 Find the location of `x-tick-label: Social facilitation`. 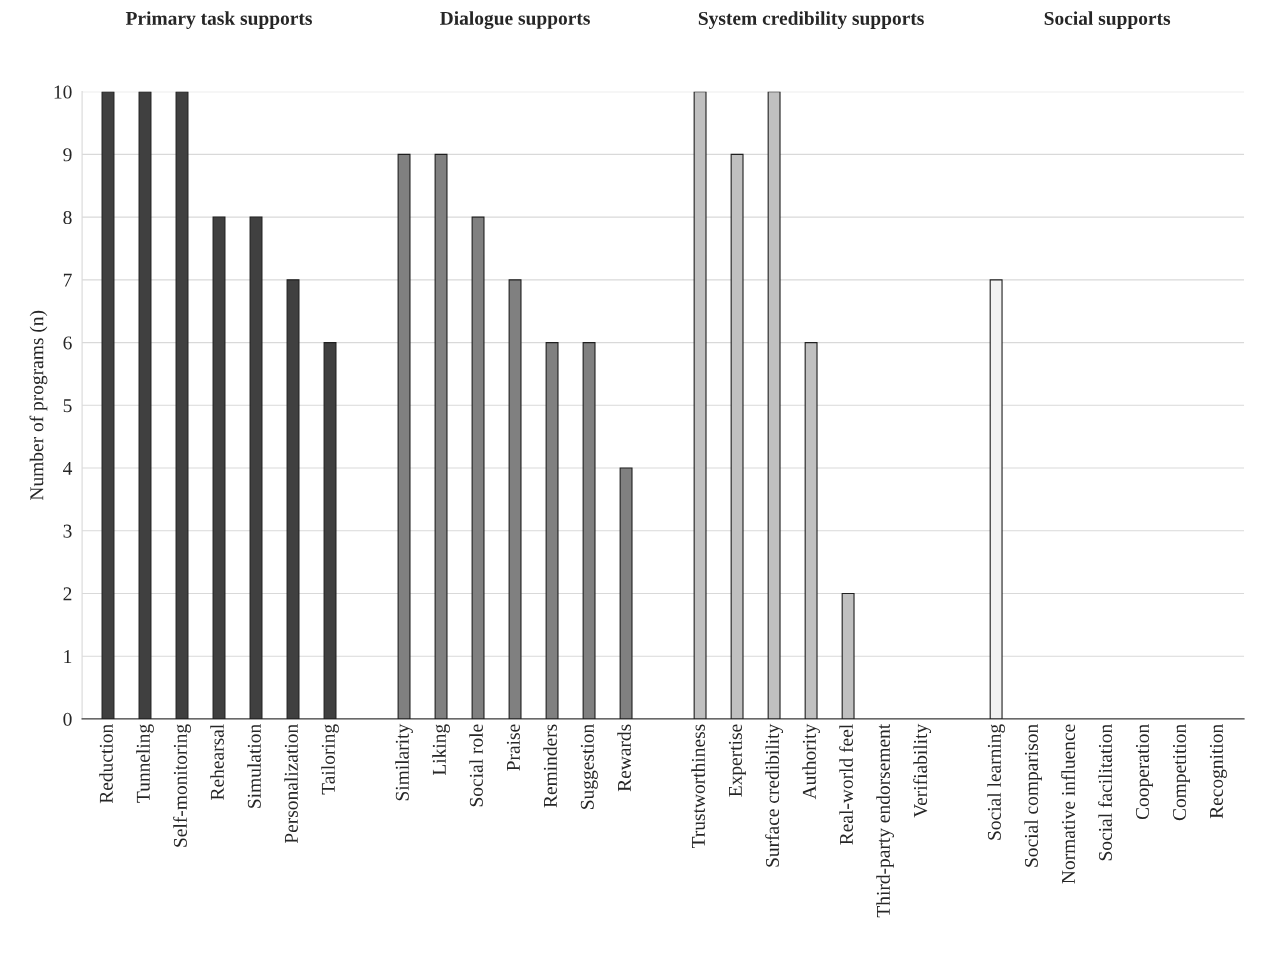

x-tick-label: Social facilitation is located at coordinates (1105, 792).